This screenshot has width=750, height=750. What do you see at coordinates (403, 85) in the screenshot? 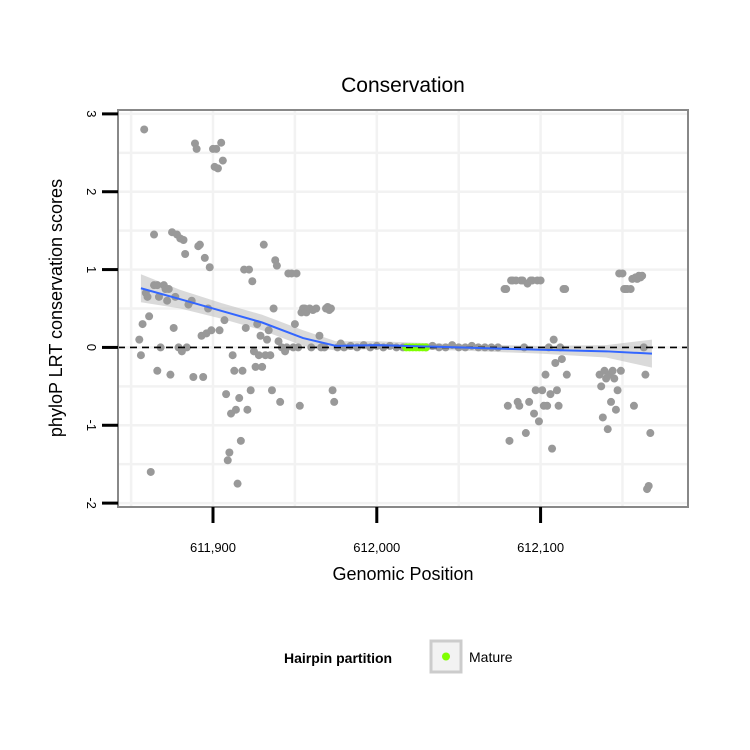
I see `chart-title: Conservation` at bounding box center [403, 85].